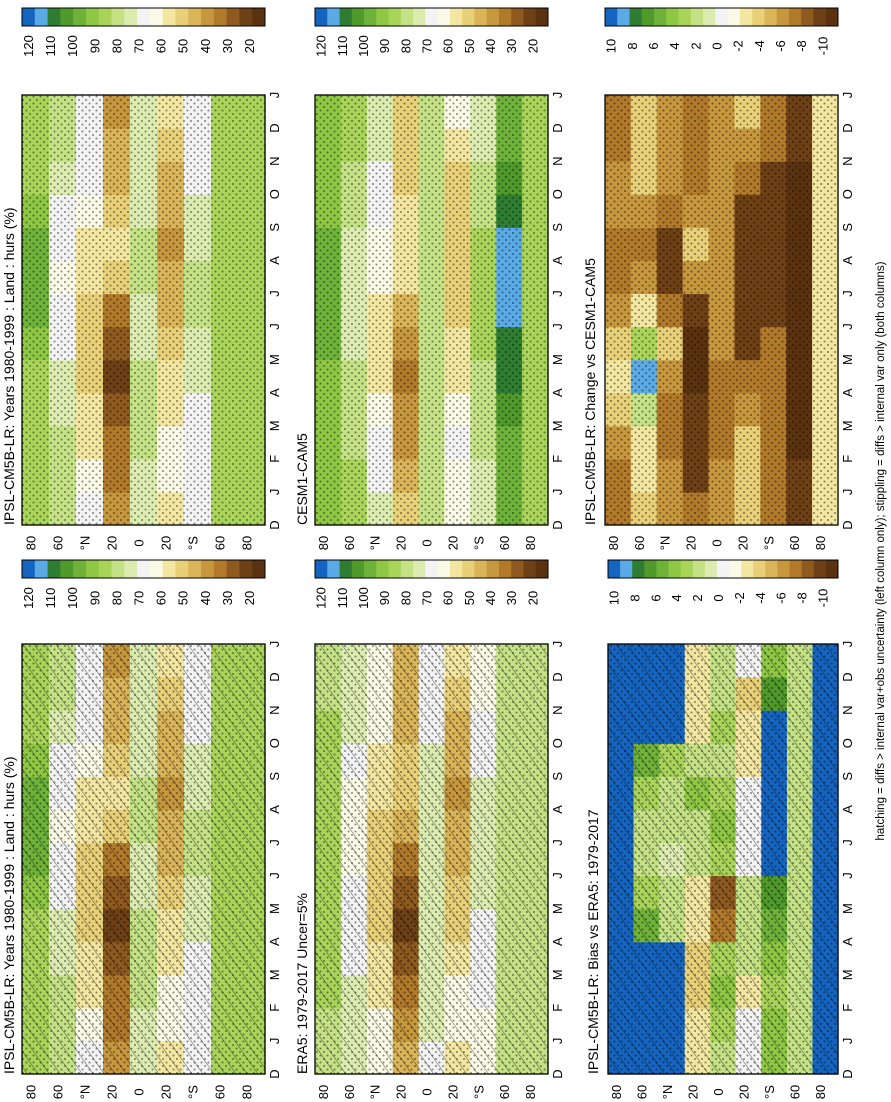  I want to click on colorbar-tick-label: 50, so click(469, 46).